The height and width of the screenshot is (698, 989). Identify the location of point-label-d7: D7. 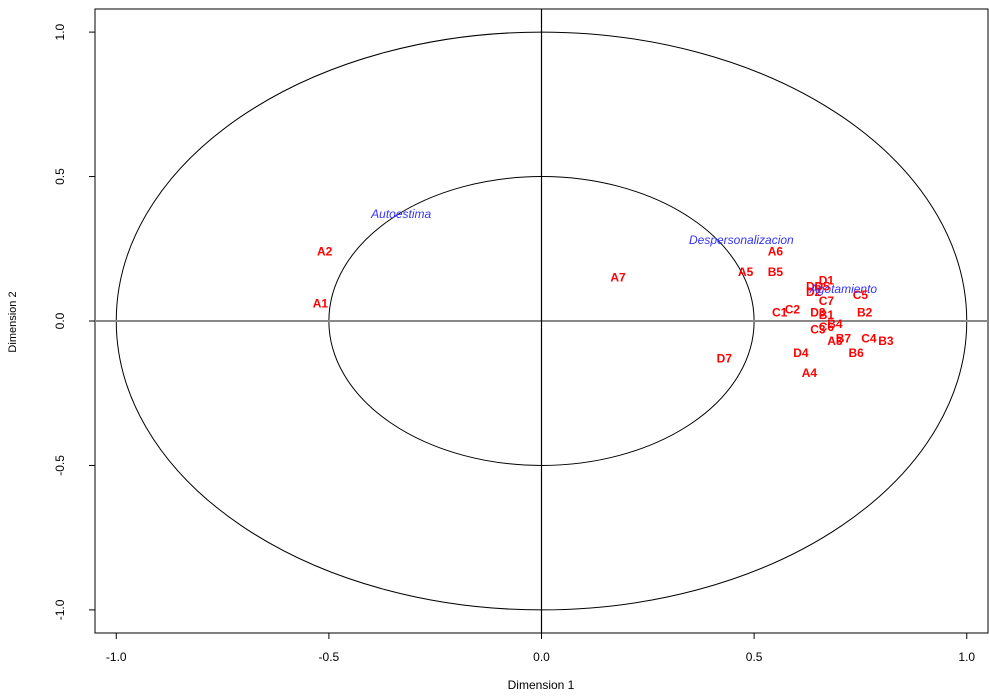
(725, 359).